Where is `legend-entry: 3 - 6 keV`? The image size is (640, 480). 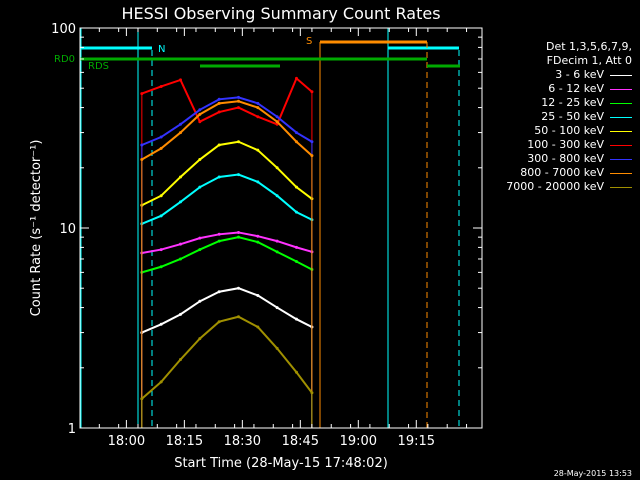 legend-entry: 3 - 6 keV is located at coordinates (558, 75).